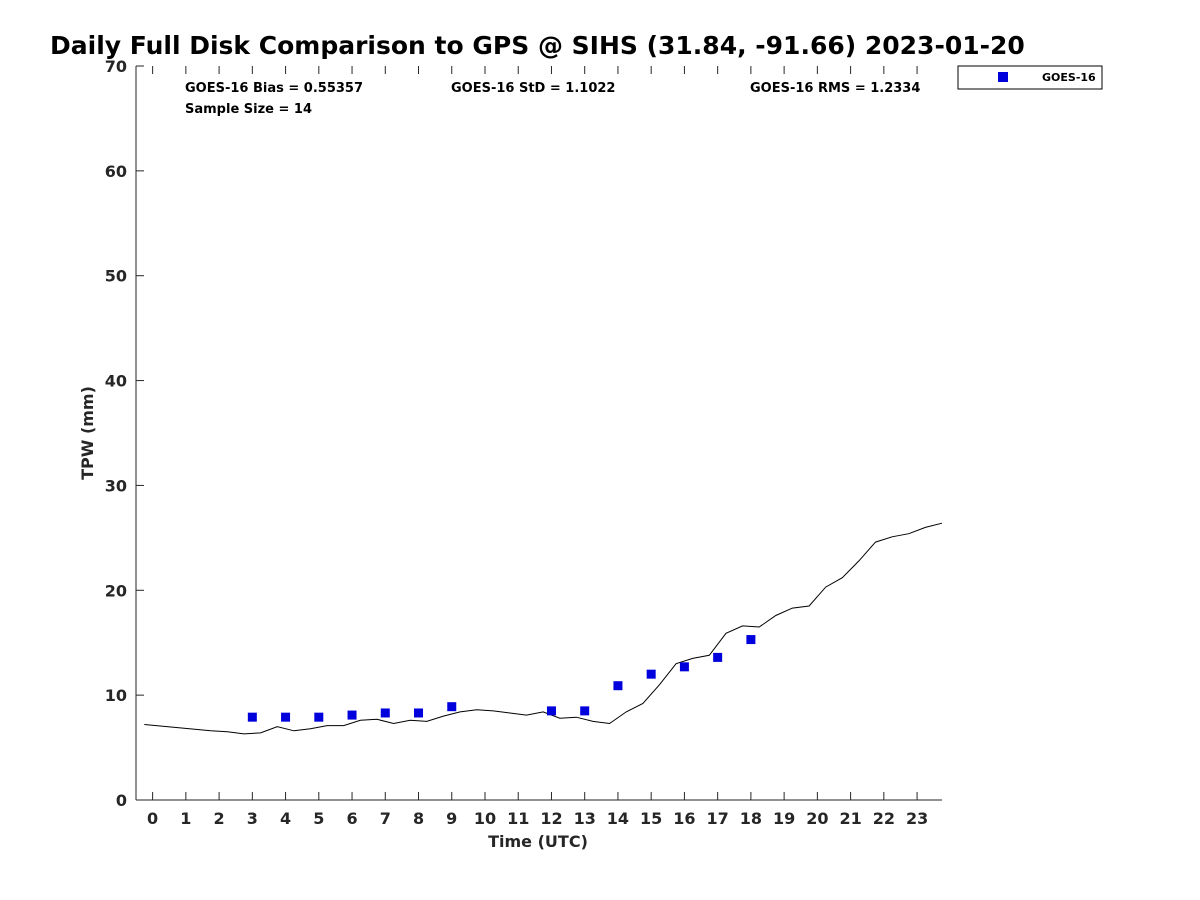  Describe the element at coordinates (252, 818) in the screenshot. I see `x-tick-label: 3` at that location.